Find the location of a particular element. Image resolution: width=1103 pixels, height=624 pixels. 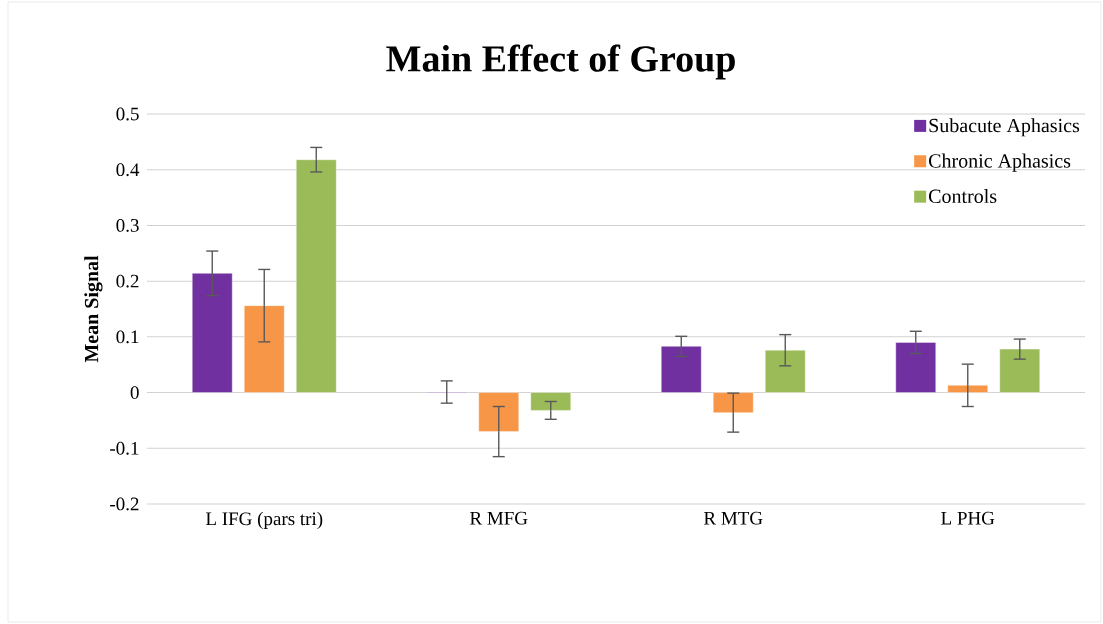

x-tick-label: R MFG is located at coordinates (499, 518).